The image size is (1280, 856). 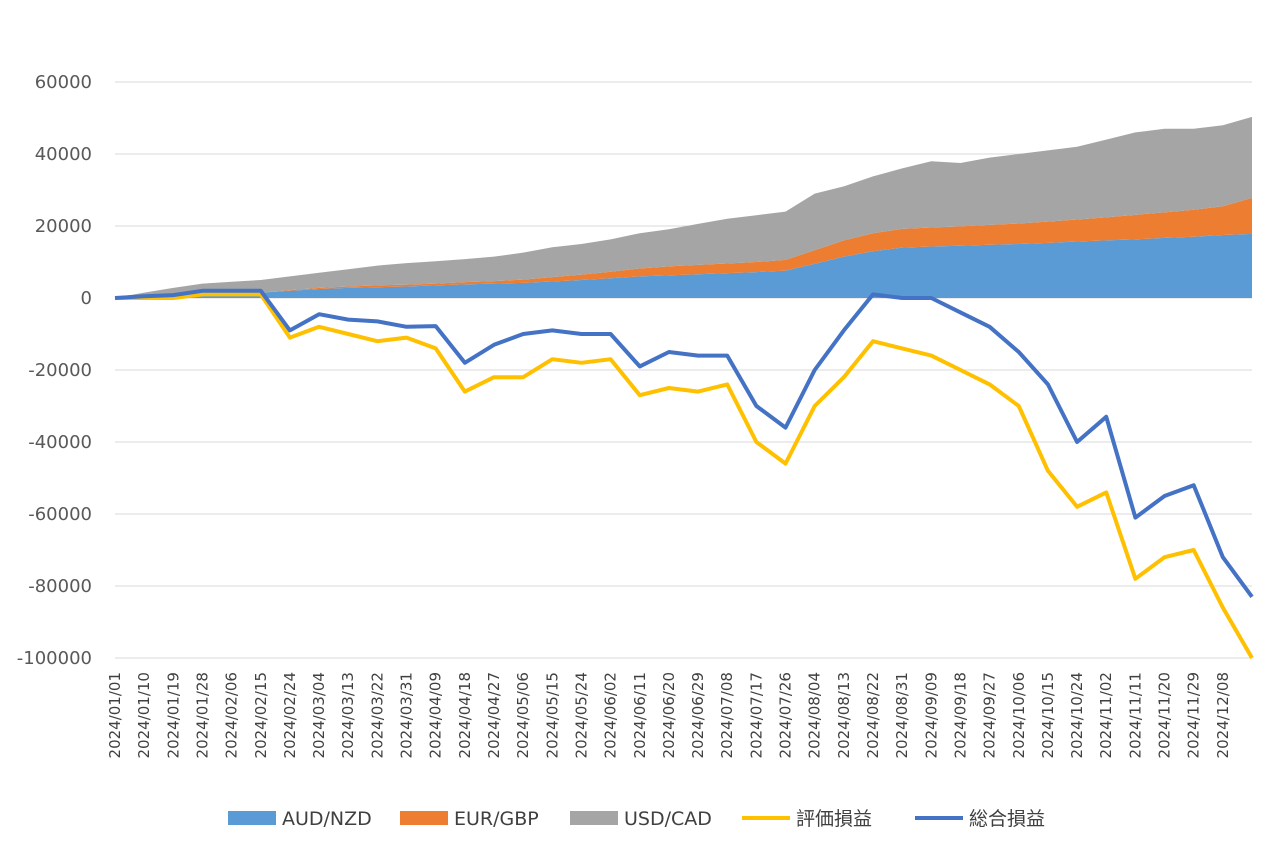 I want to click on y-tick-label: -60000, so click(x=60, y=514).